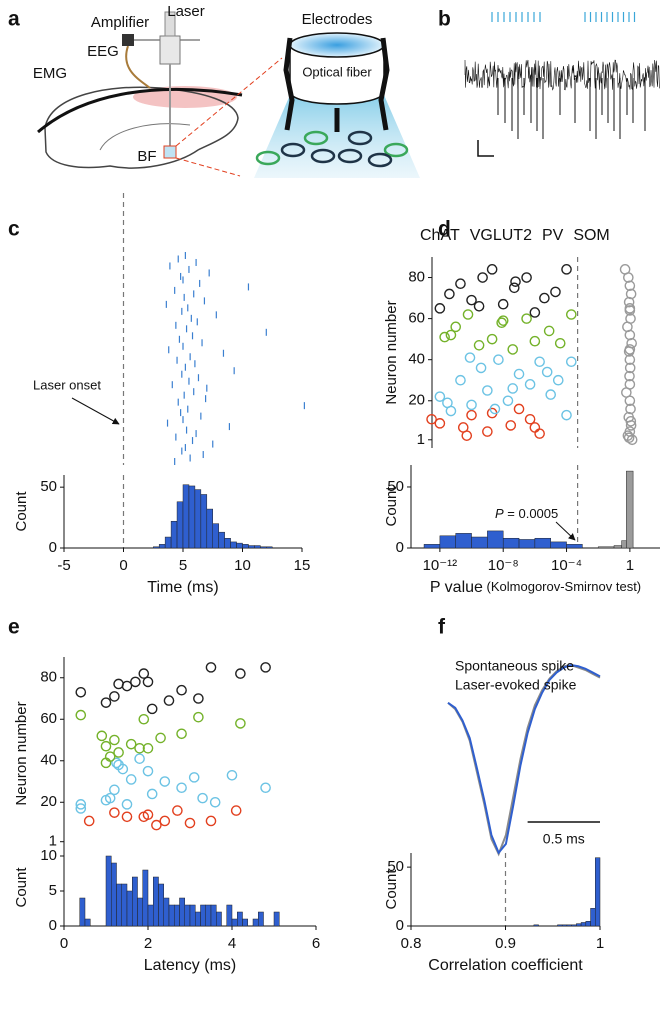 The image size is (669, 1016). Describe the element at coordinates (505, 943) in the screenshot. I see `x-tick-label: 0.9` at that location.